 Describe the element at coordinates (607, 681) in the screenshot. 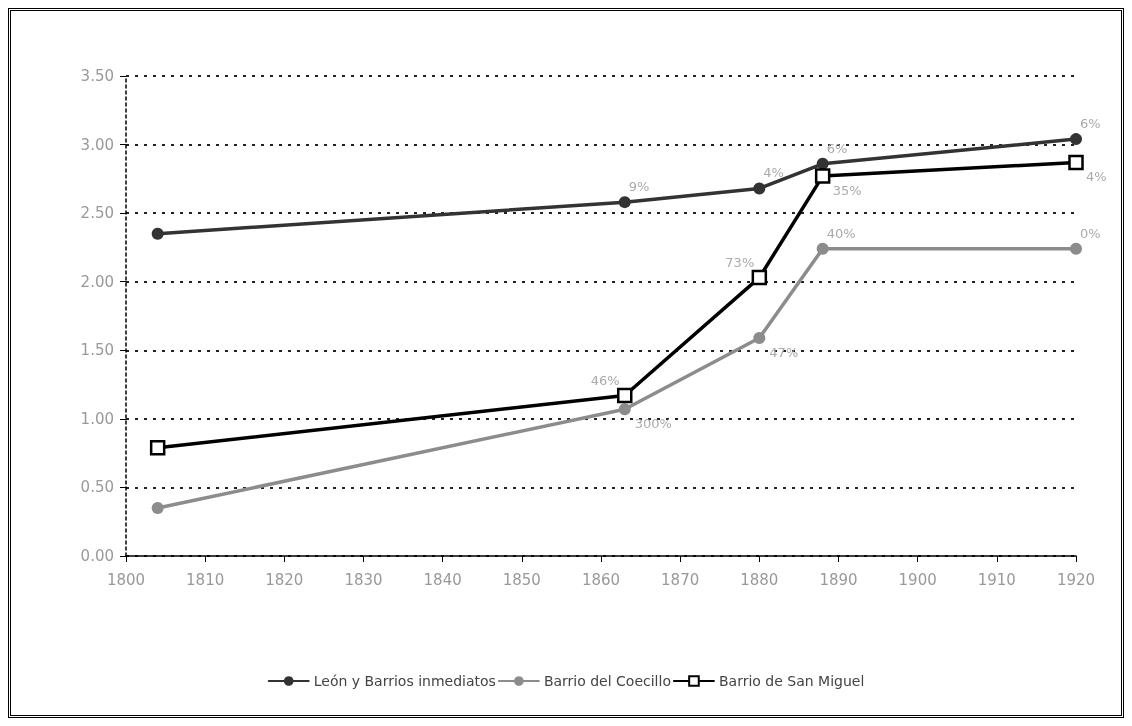

I see `legend-label: Barrio del Coecillo` at that location.